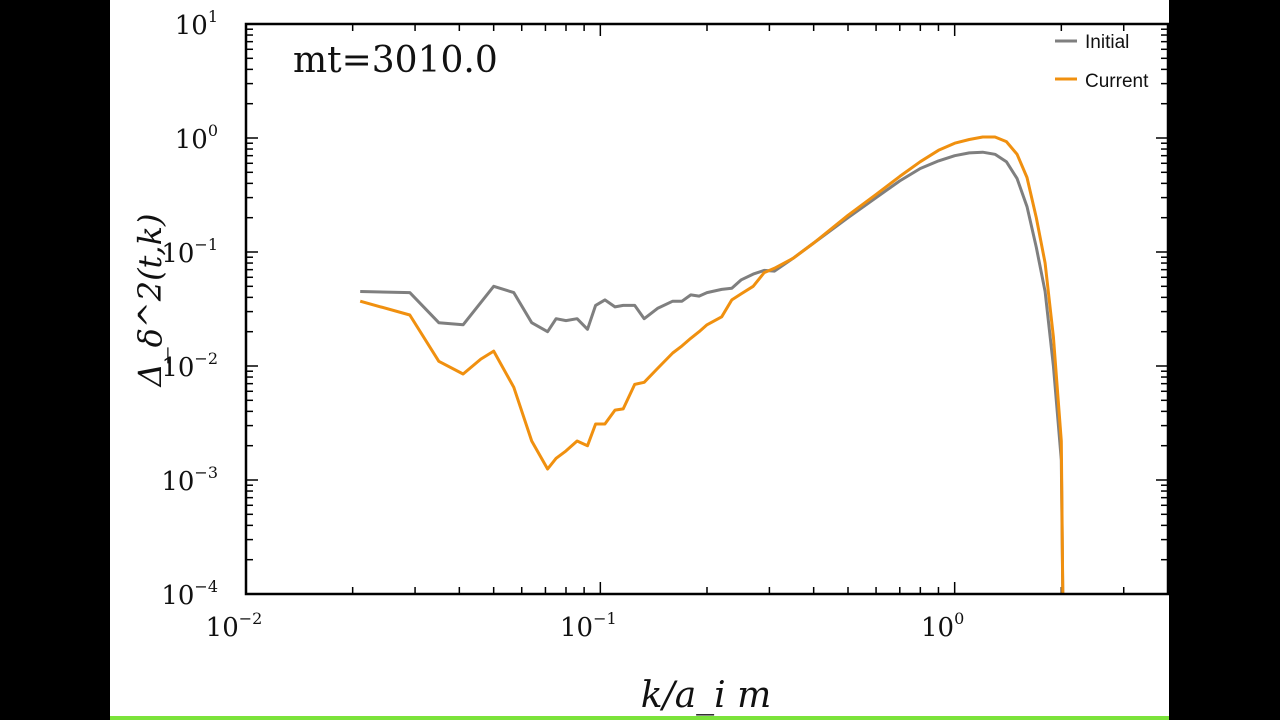 This screenshot has height=720, width=1280. Describe the element at coordinates (189, 366) in the screenshot. I see `y-tick-label: 10⁻²` at that location.